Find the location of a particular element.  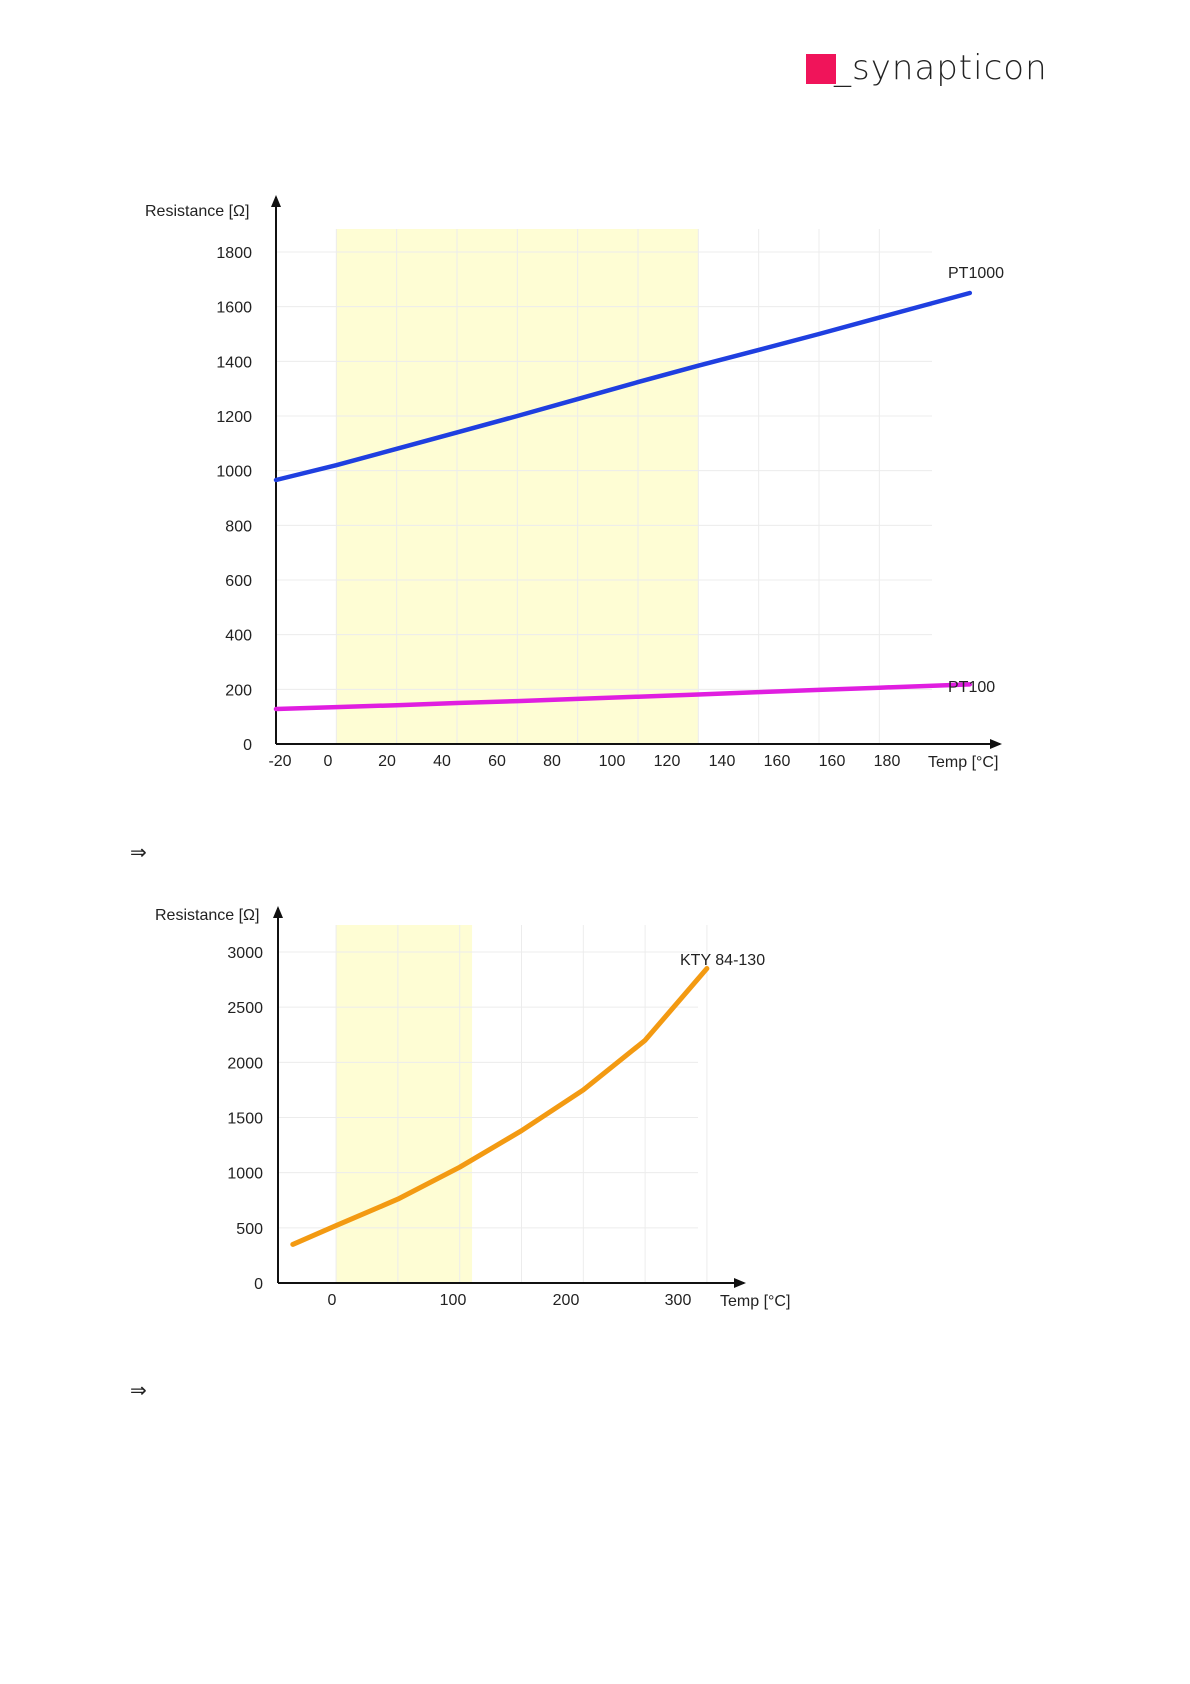

x-tick-label: 200 is located at coordinates (566, 1300).